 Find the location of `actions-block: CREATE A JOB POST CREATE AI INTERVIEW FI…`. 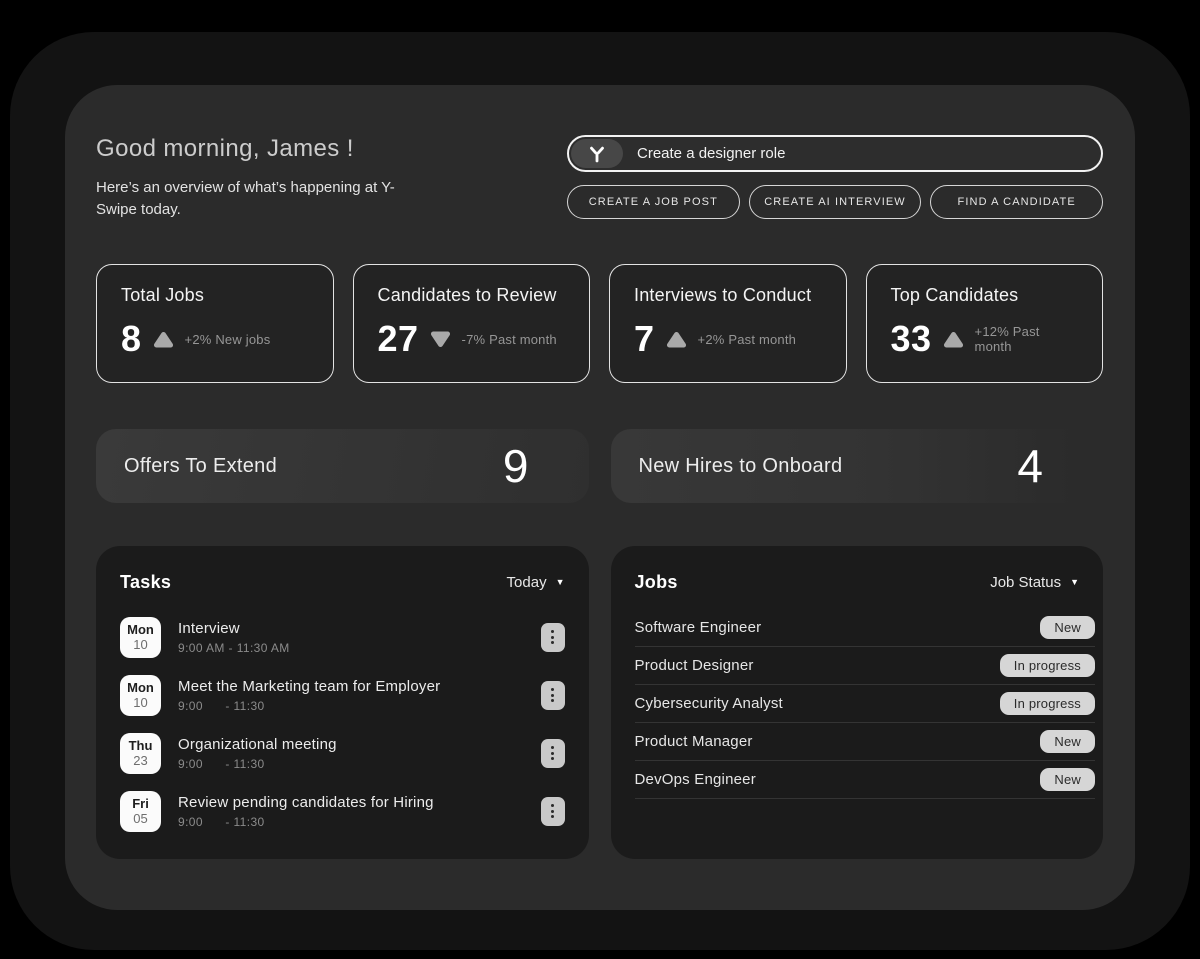

actions-block: CREATE A JOB POST CREATE AI INTERVIEW FI… is located at coordinates (835, 177).